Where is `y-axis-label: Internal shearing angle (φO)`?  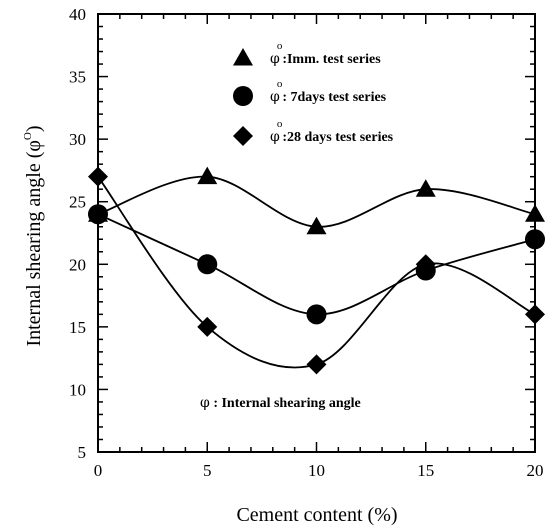
y-axis-label: Internal shearing angle (φO) is located at coordinates (33, 235).